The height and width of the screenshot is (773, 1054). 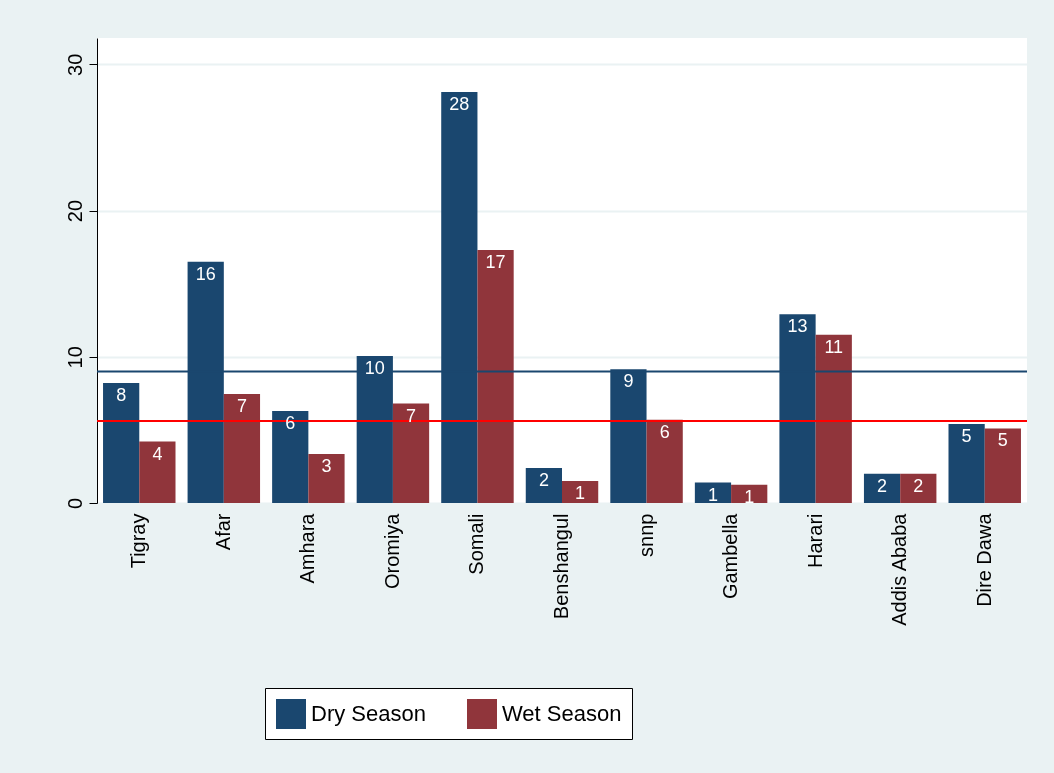 I want to click on x-tick-label: Oromiya, so click(x=391, y=551).